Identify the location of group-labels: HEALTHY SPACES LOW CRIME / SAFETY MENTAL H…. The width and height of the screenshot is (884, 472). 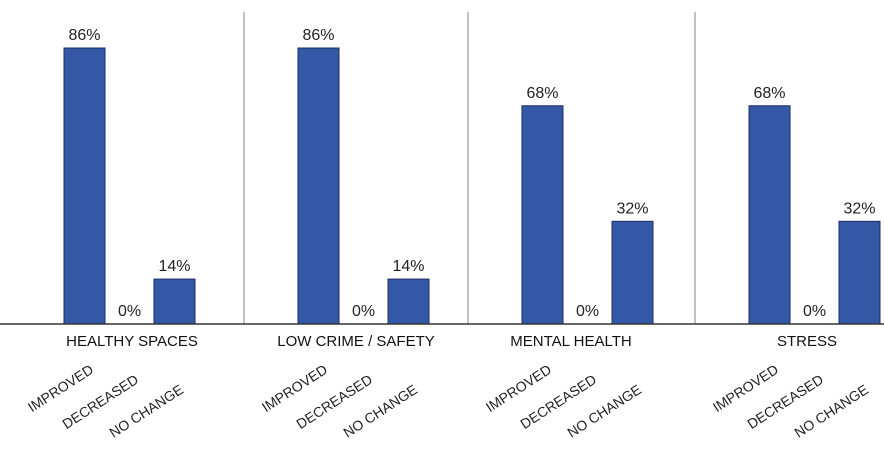
(451, 341).